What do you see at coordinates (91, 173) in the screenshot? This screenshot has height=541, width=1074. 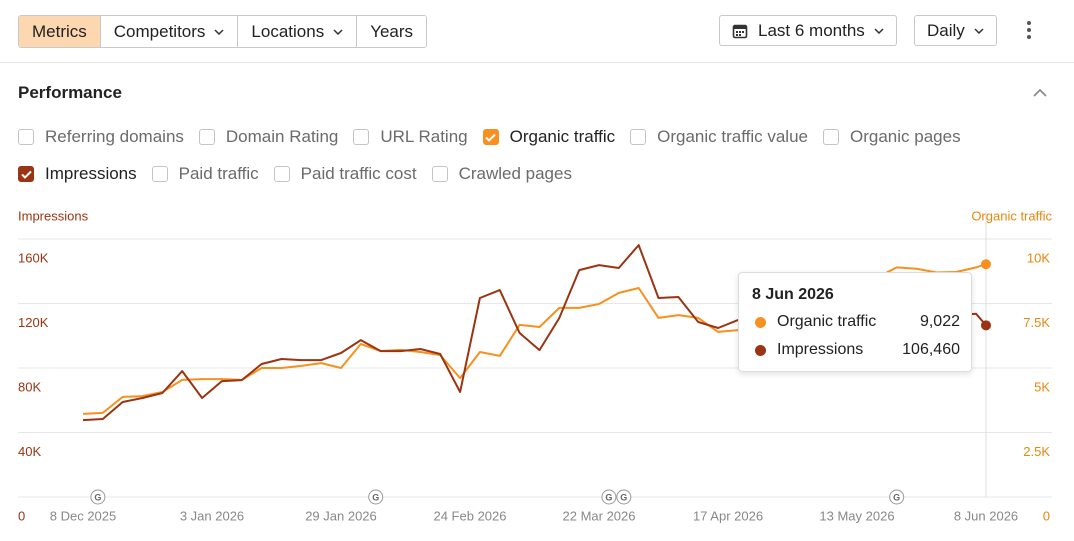 I see `metric-label: Impressions` at bounding box center [91, 173].